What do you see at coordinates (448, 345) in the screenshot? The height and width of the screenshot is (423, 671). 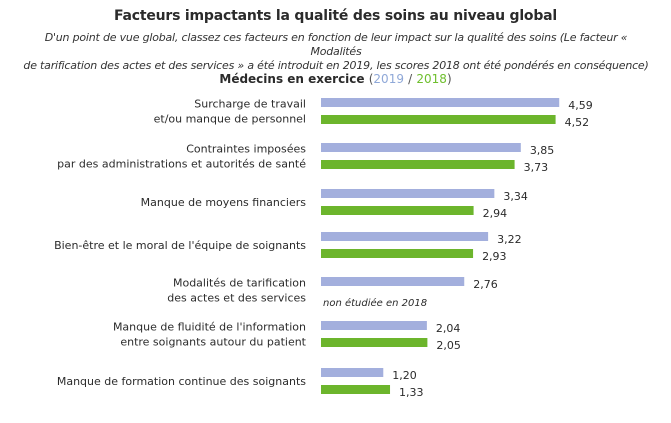 I see `value-label-2018: 2,05` at bounding box center [448, 345].